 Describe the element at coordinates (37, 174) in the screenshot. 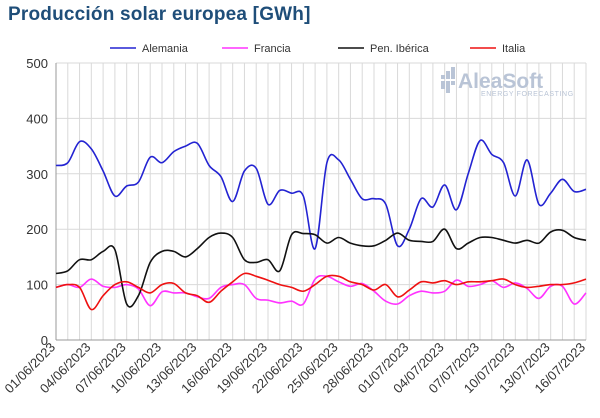

I see `y-tick-label: 300` at that location.